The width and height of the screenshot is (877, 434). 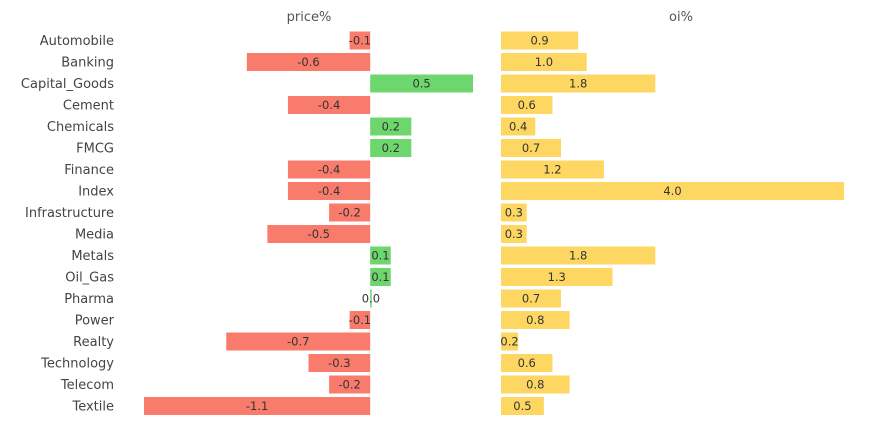 I want to click on category-label: Realty, so click(x=93, y=342).